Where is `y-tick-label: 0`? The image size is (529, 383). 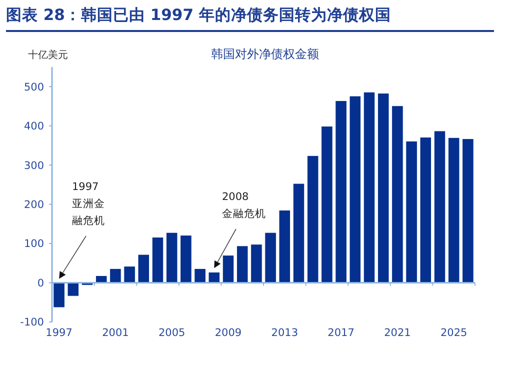
y-tick-label: 0 is located at coordinates (40, 283).